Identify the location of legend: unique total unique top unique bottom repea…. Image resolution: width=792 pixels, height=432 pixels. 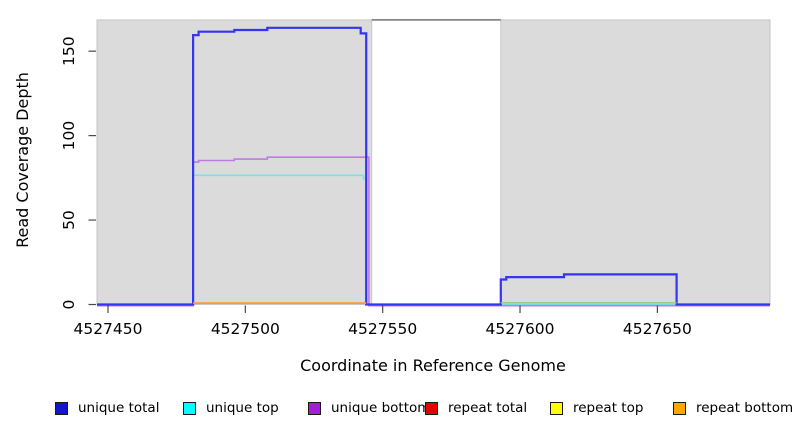
(396, 410).